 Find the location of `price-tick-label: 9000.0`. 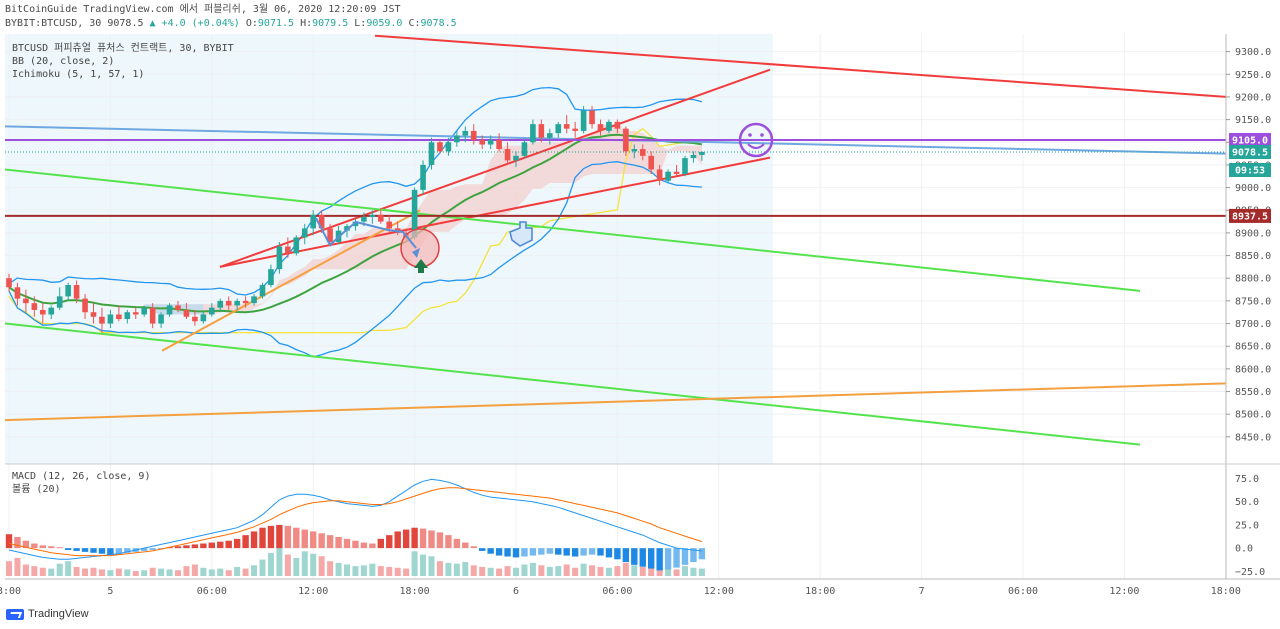

price-tick-label: 9000.0 is located at coordinates (1253, 188).